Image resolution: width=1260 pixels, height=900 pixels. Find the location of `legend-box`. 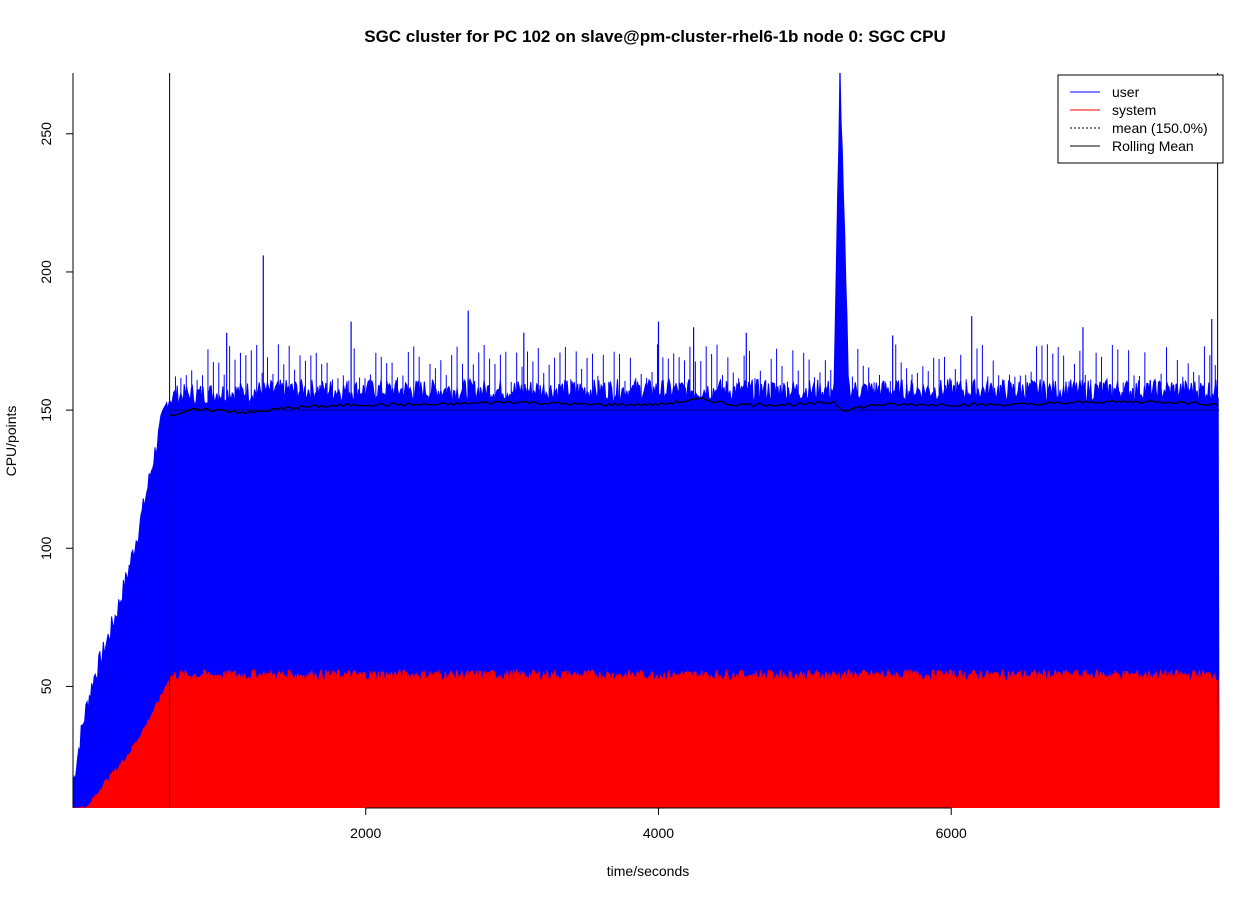

legend-box is located at coordinates (1140, 119).